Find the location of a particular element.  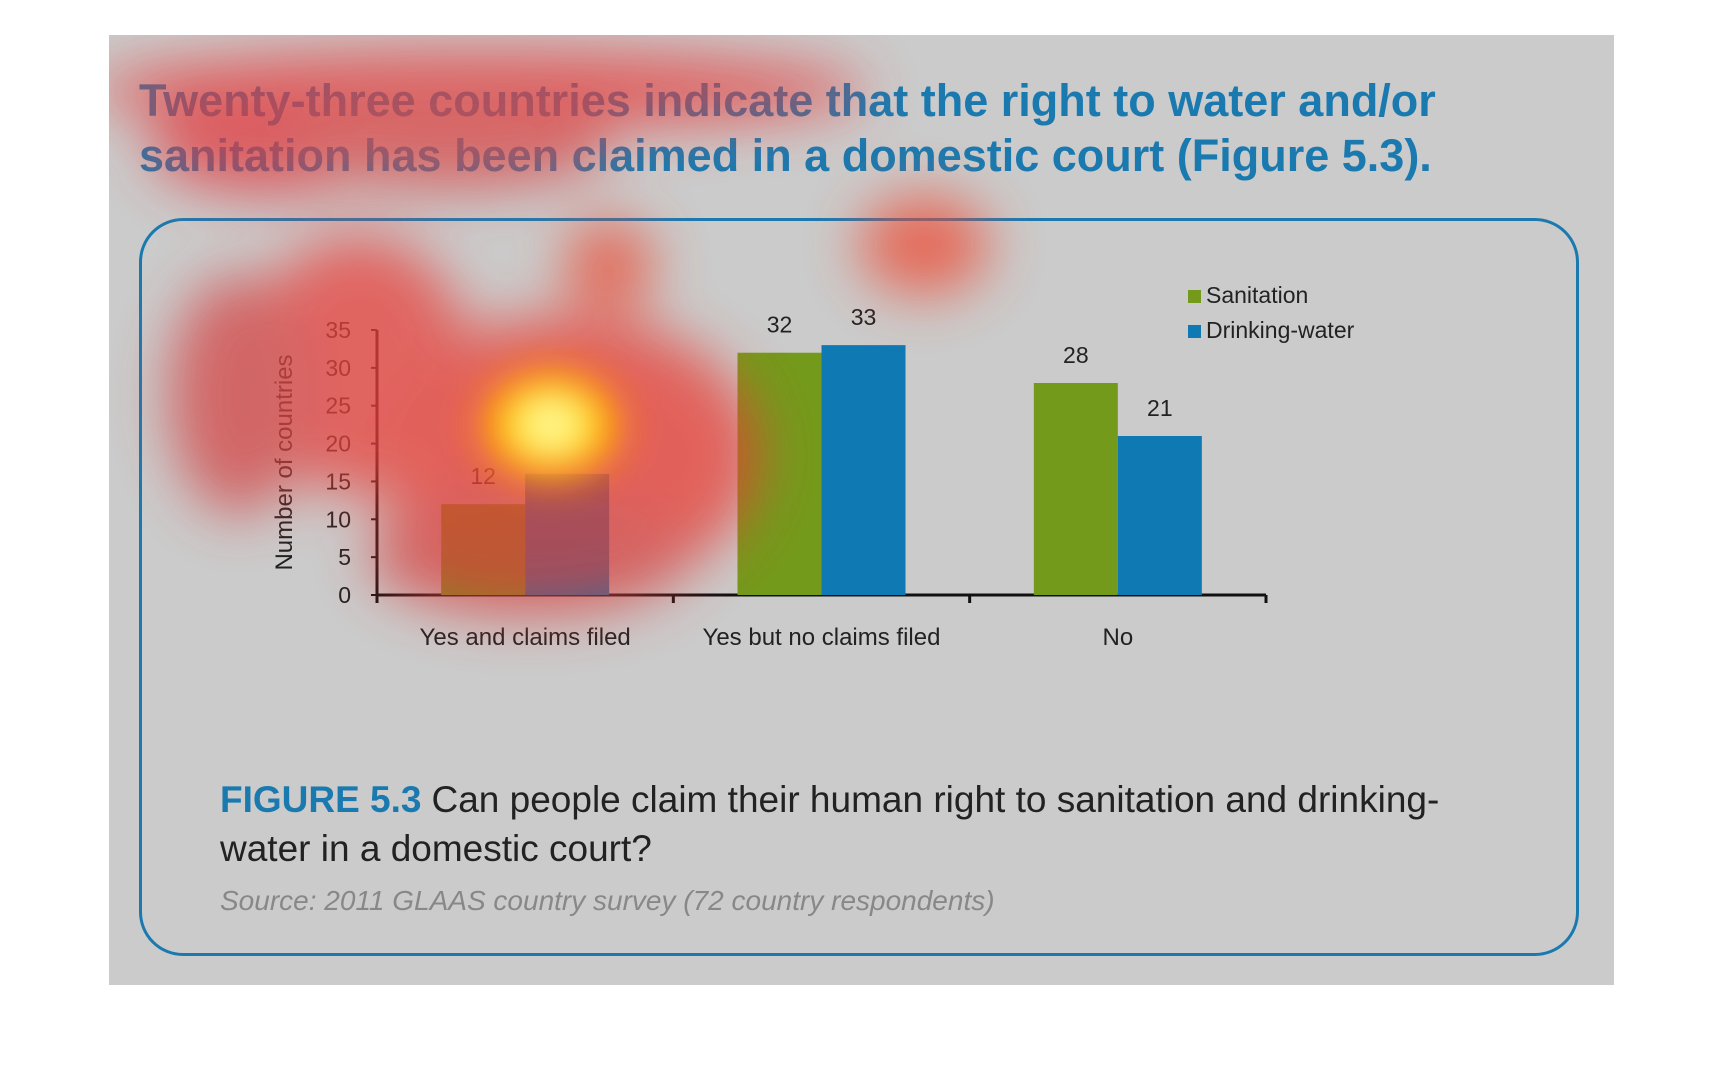

y-tick-label: 0 is located at coordinates (344, 595).